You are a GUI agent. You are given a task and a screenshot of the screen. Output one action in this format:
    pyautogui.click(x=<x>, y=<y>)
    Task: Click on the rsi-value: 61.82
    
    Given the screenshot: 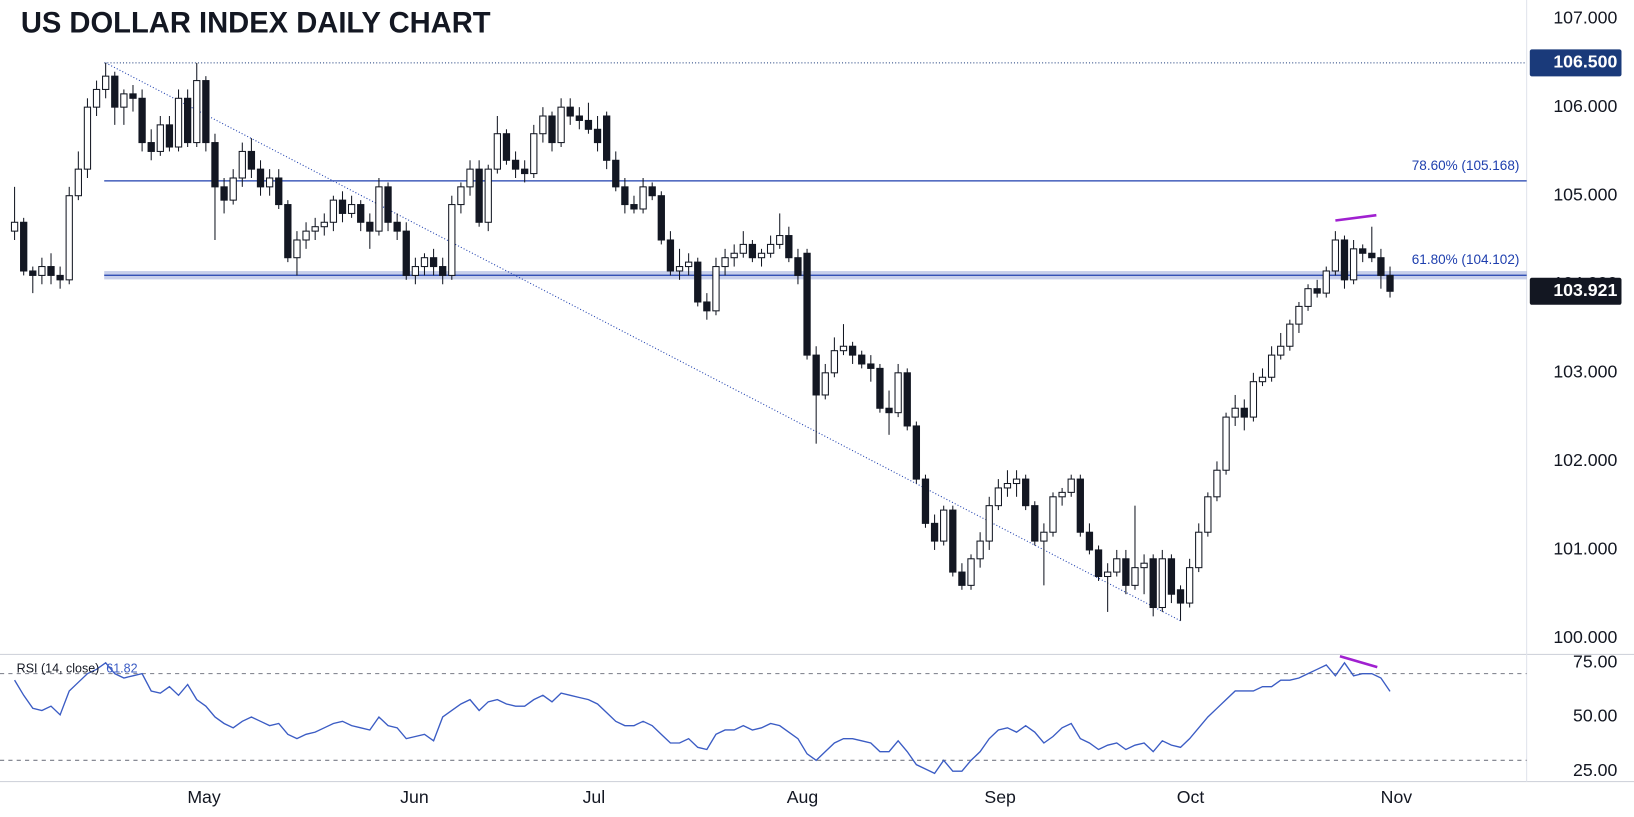 What is the action you would take?
    pyautogui.click(x=121, y=668)
    